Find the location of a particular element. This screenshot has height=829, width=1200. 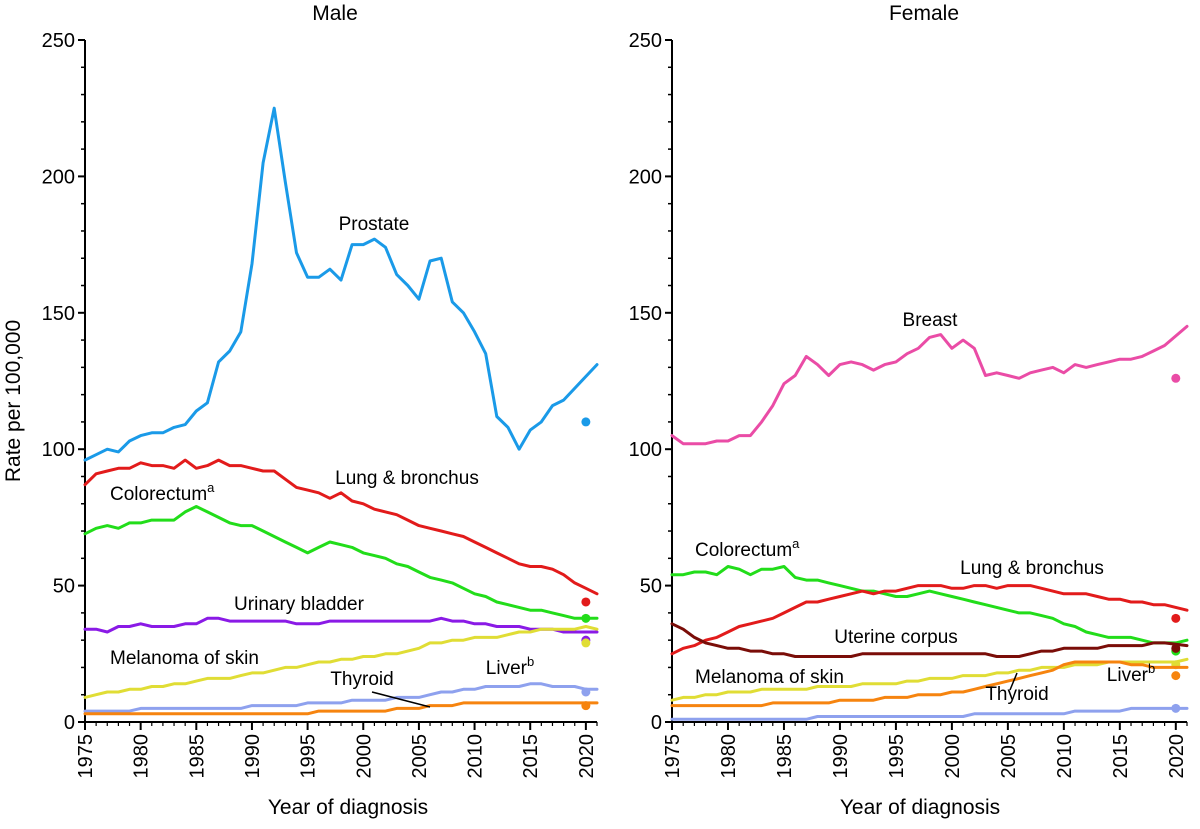

series-label-uterine-corpus: Uterine corpus is located at coordinates (896, 637).